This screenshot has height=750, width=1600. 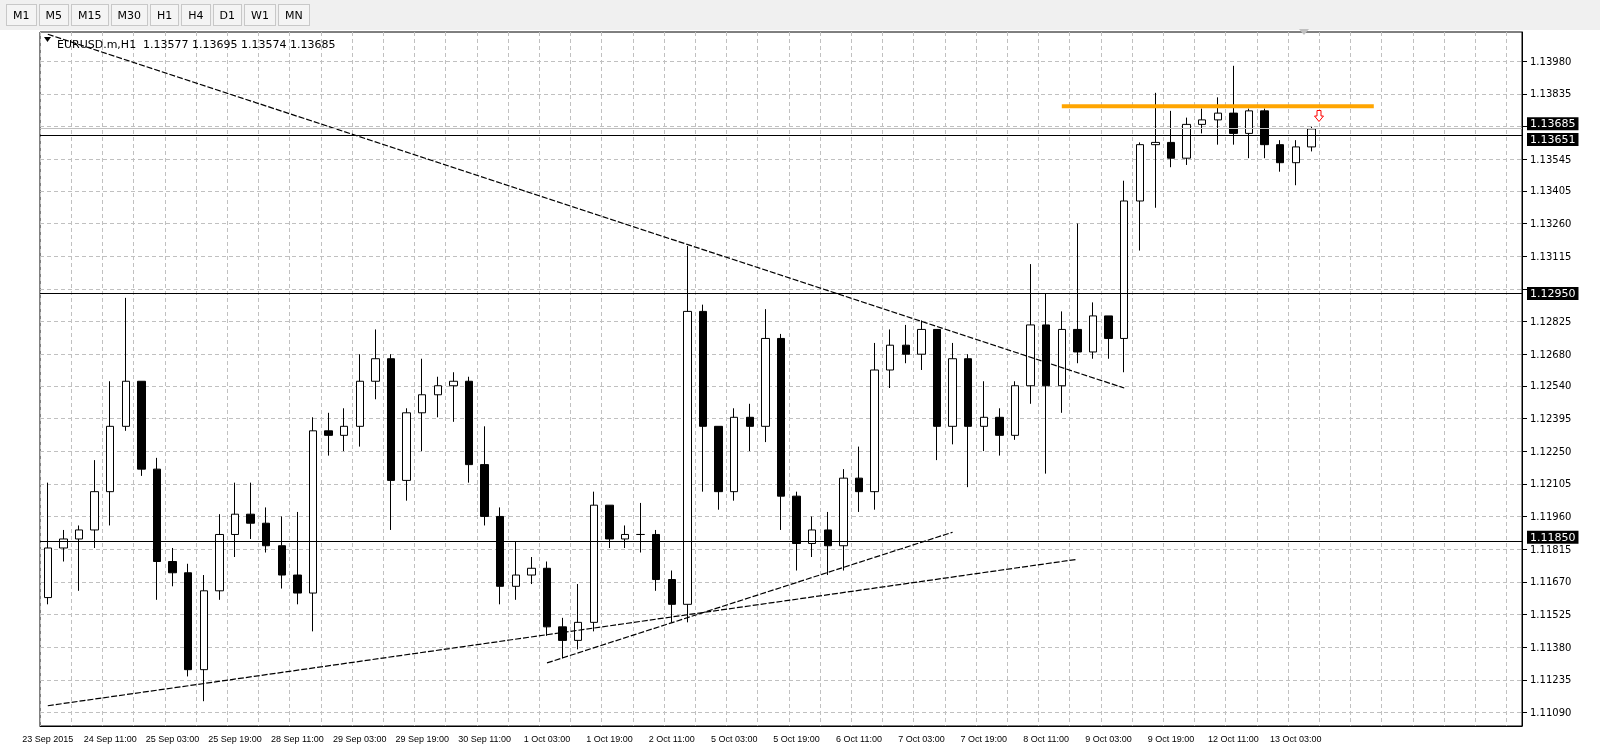 What do you see at coordinates (227, 15) in the screenshot?
I see `timeframe-button: D1` at bounding box center [227, 15].